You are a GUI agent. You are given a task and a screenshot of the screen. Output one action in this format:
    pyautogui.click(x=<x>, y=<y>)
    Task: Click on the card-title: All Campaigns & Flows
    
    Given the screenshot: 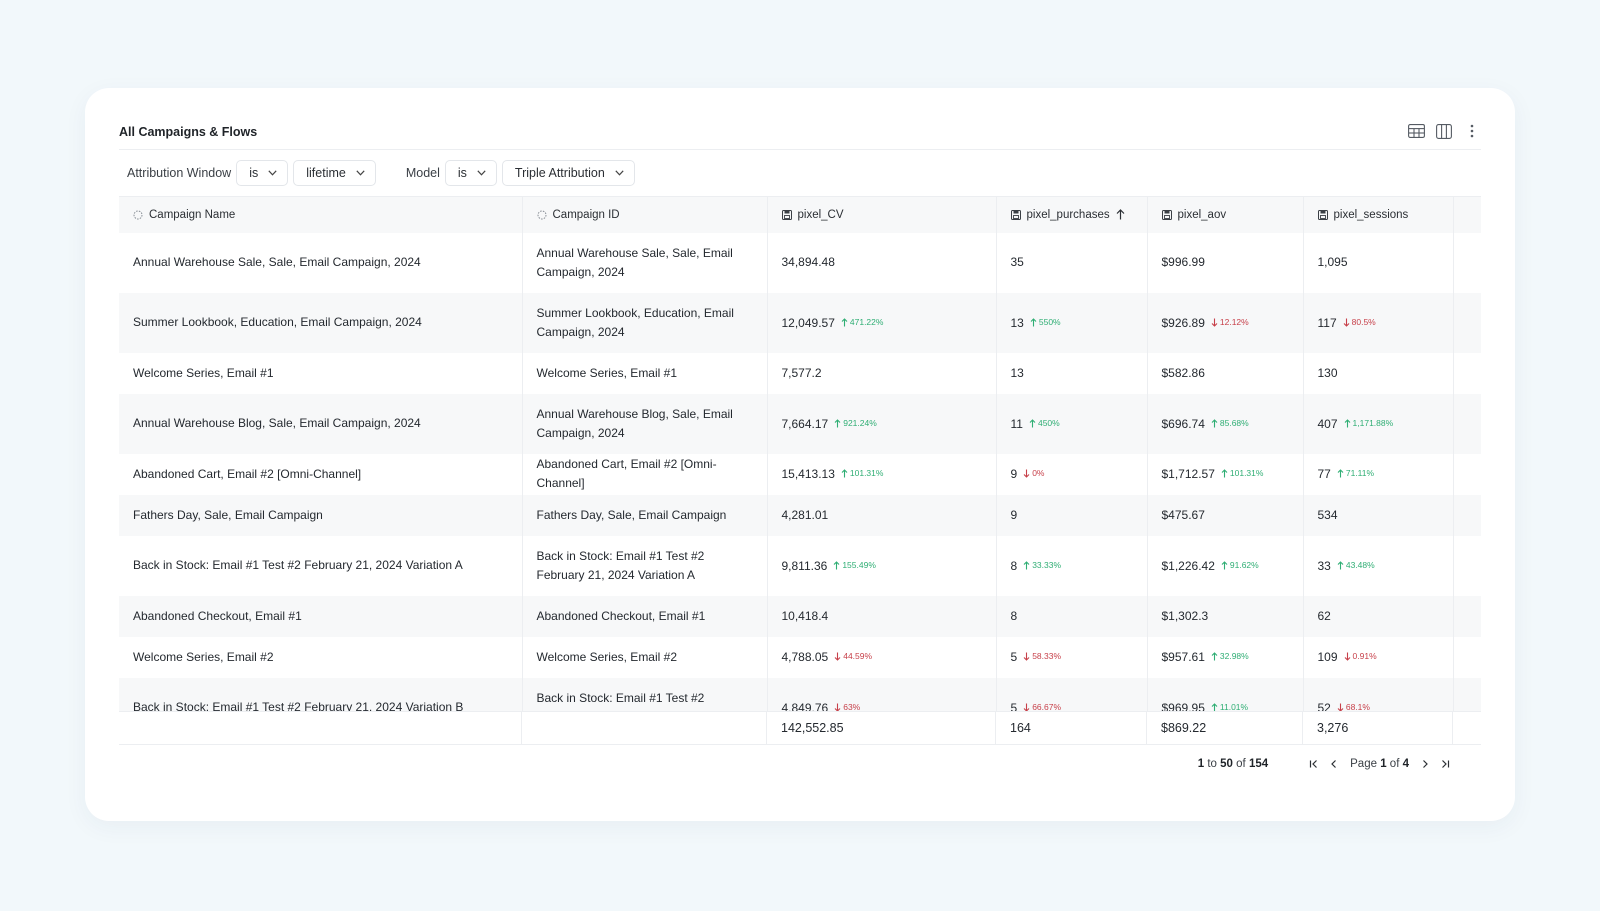 What is the action you would take?
    pyautogui.click(x=188, y=132)
    